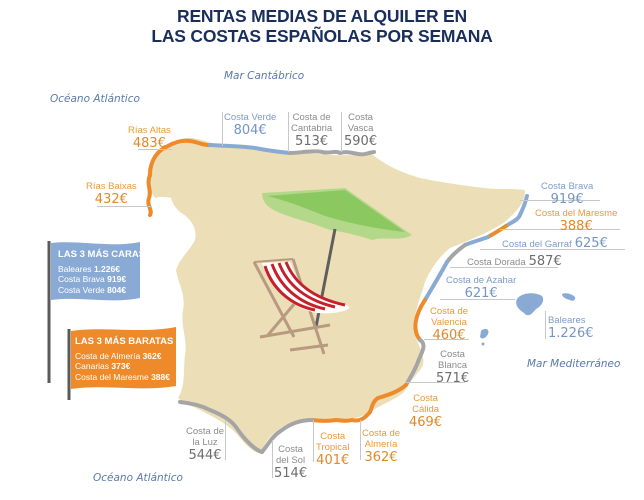 The image size is (644, 500). I want to click on label-costa-verde: Costa Verde 804€, so click(250, 125).